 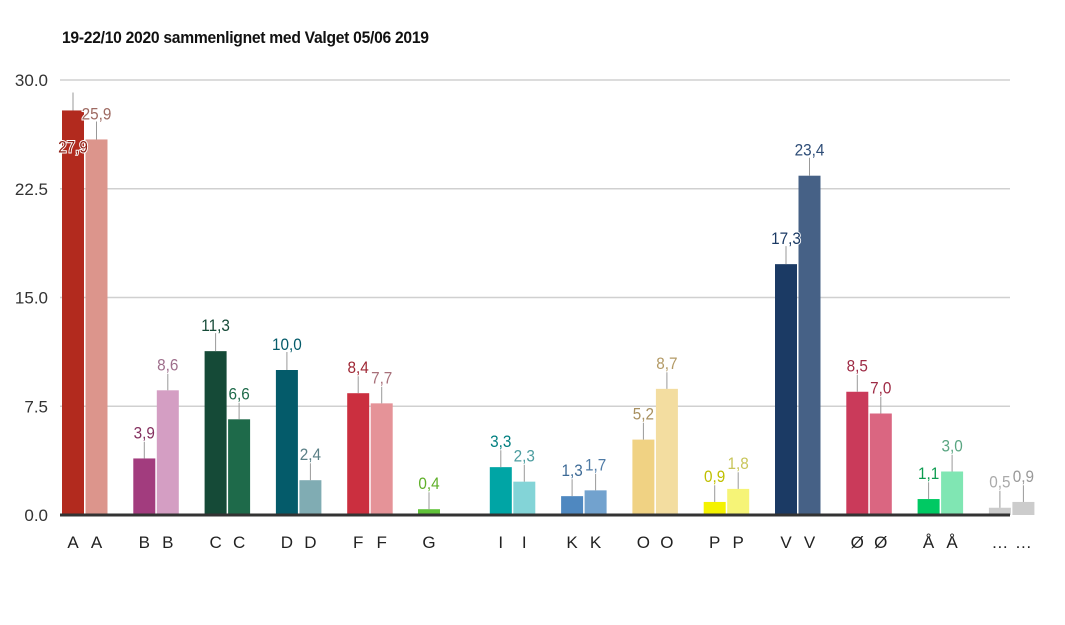 What do you see at coordinates (429, 512) in the screenshot?
I see `bar-G-2020` at bounding box center [429, 512].